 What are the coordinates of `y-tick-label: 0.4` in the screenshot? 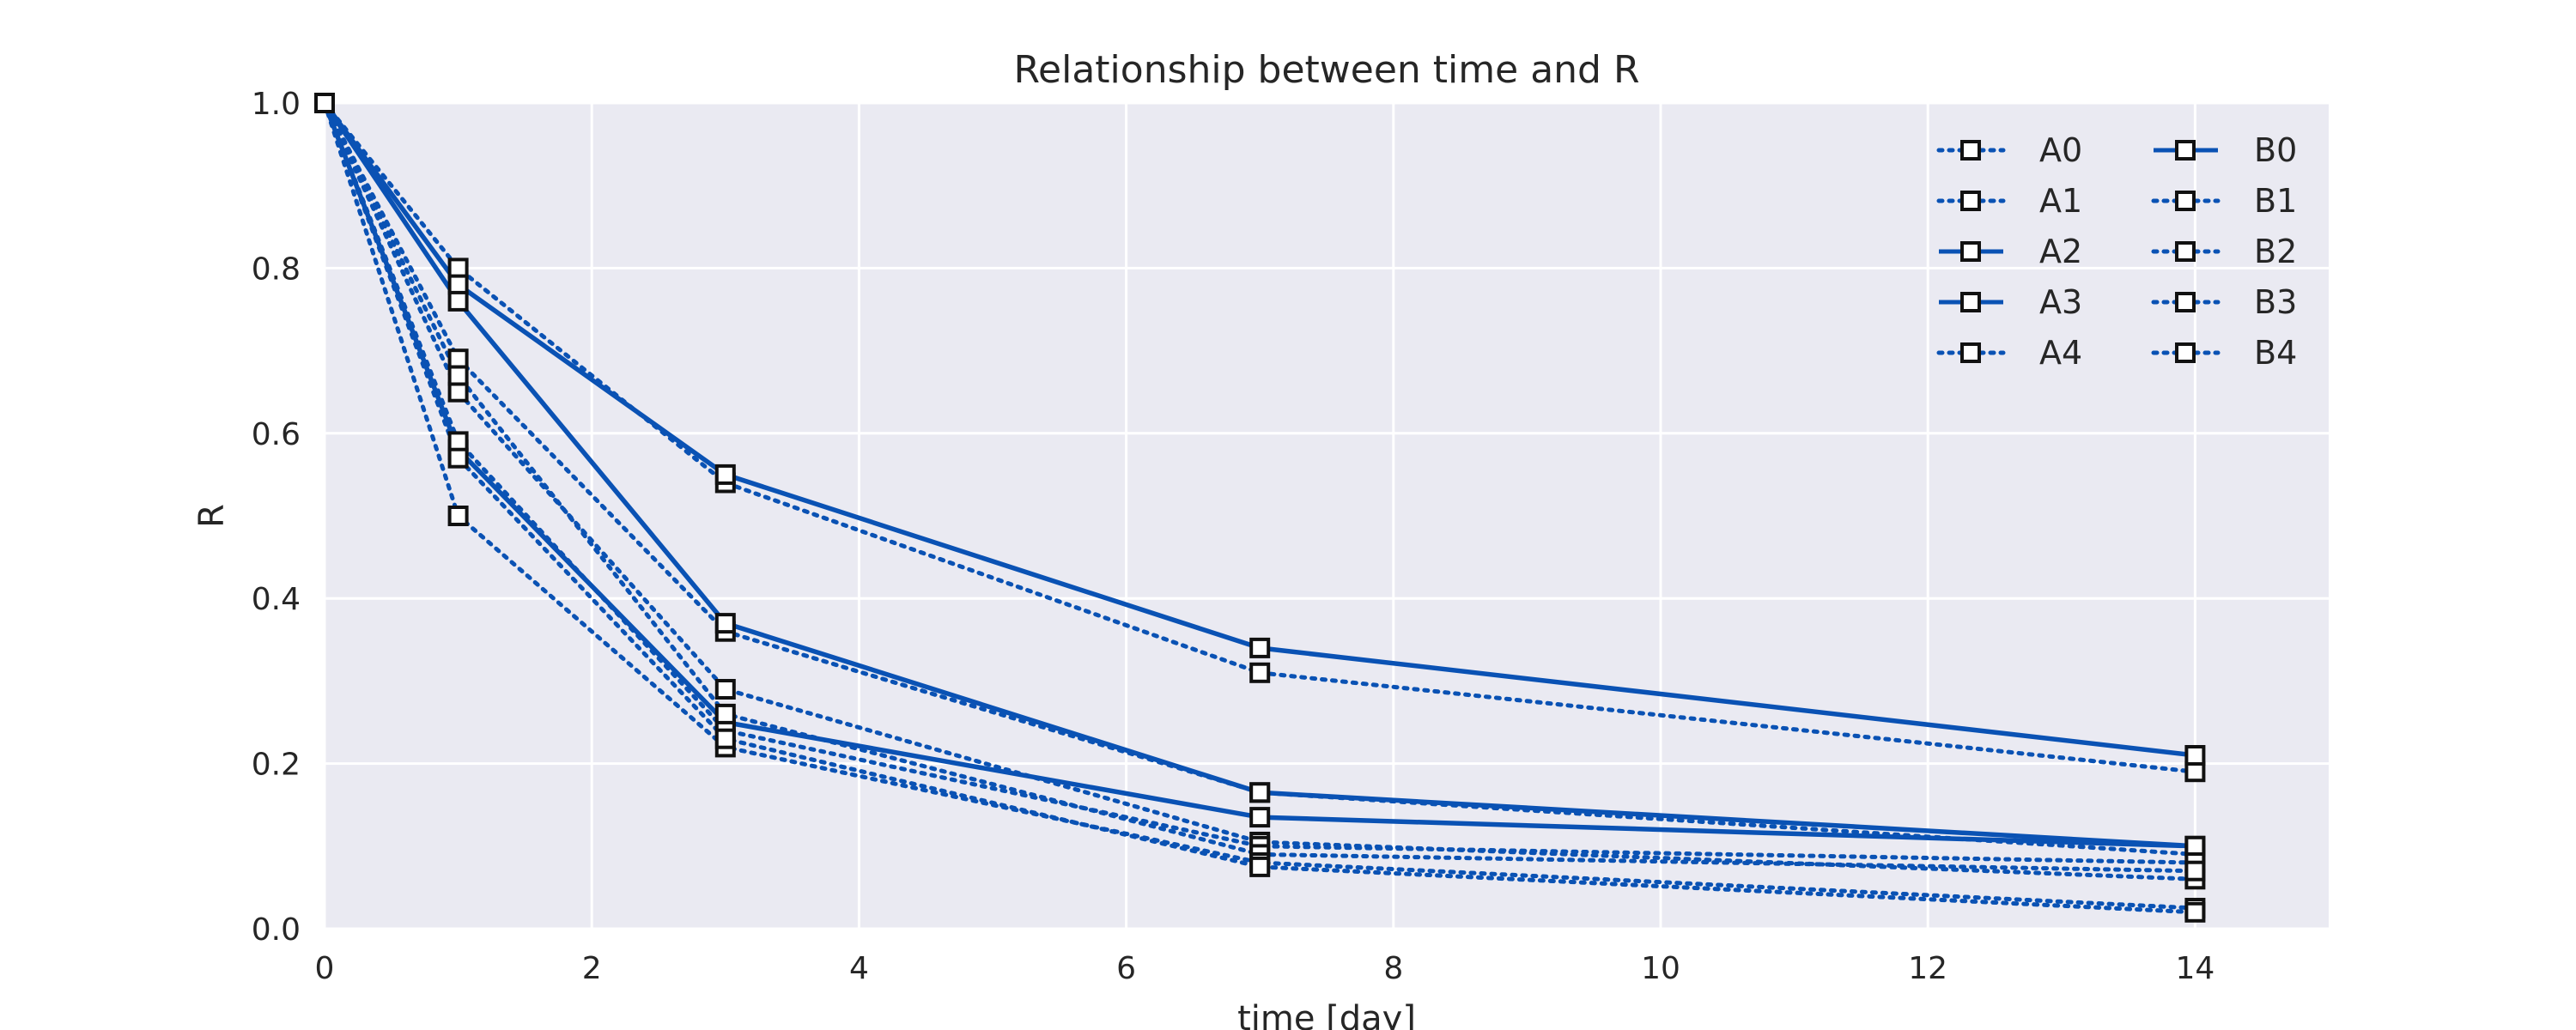 It's located at (276, 599).